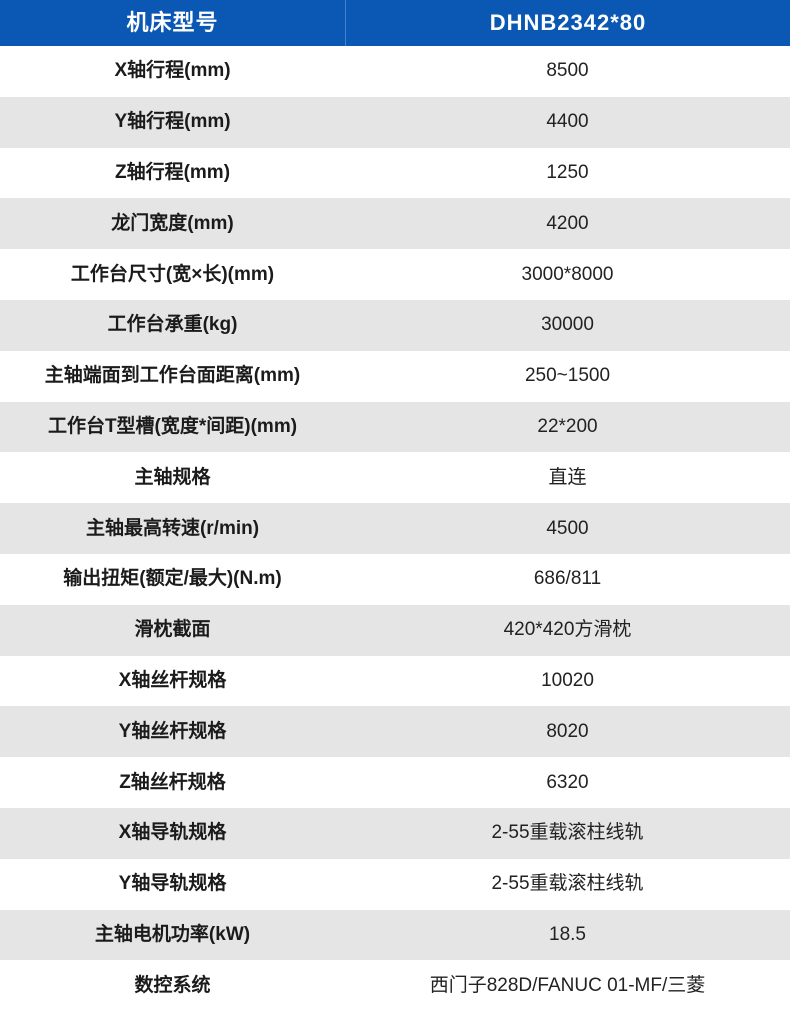  Describe the element at coordinates (567, 173) in the screenshot. I see `spec-value: 1250` at that location.